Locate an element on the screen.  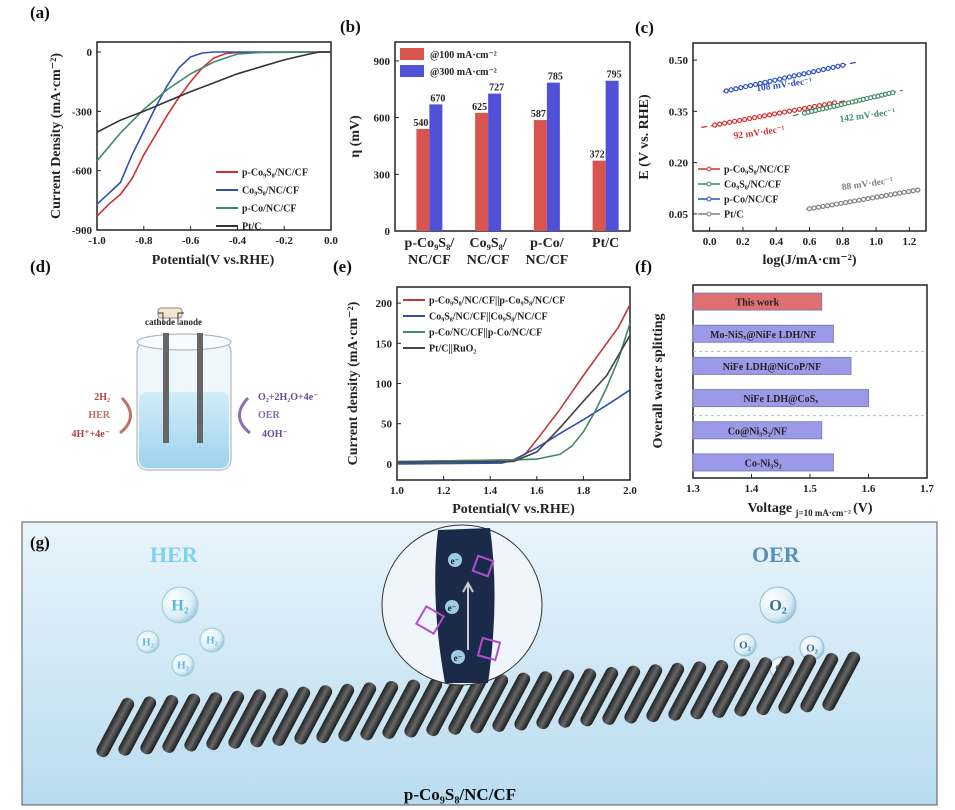
oer-arrow-icon is located at coordinates (244, 415).